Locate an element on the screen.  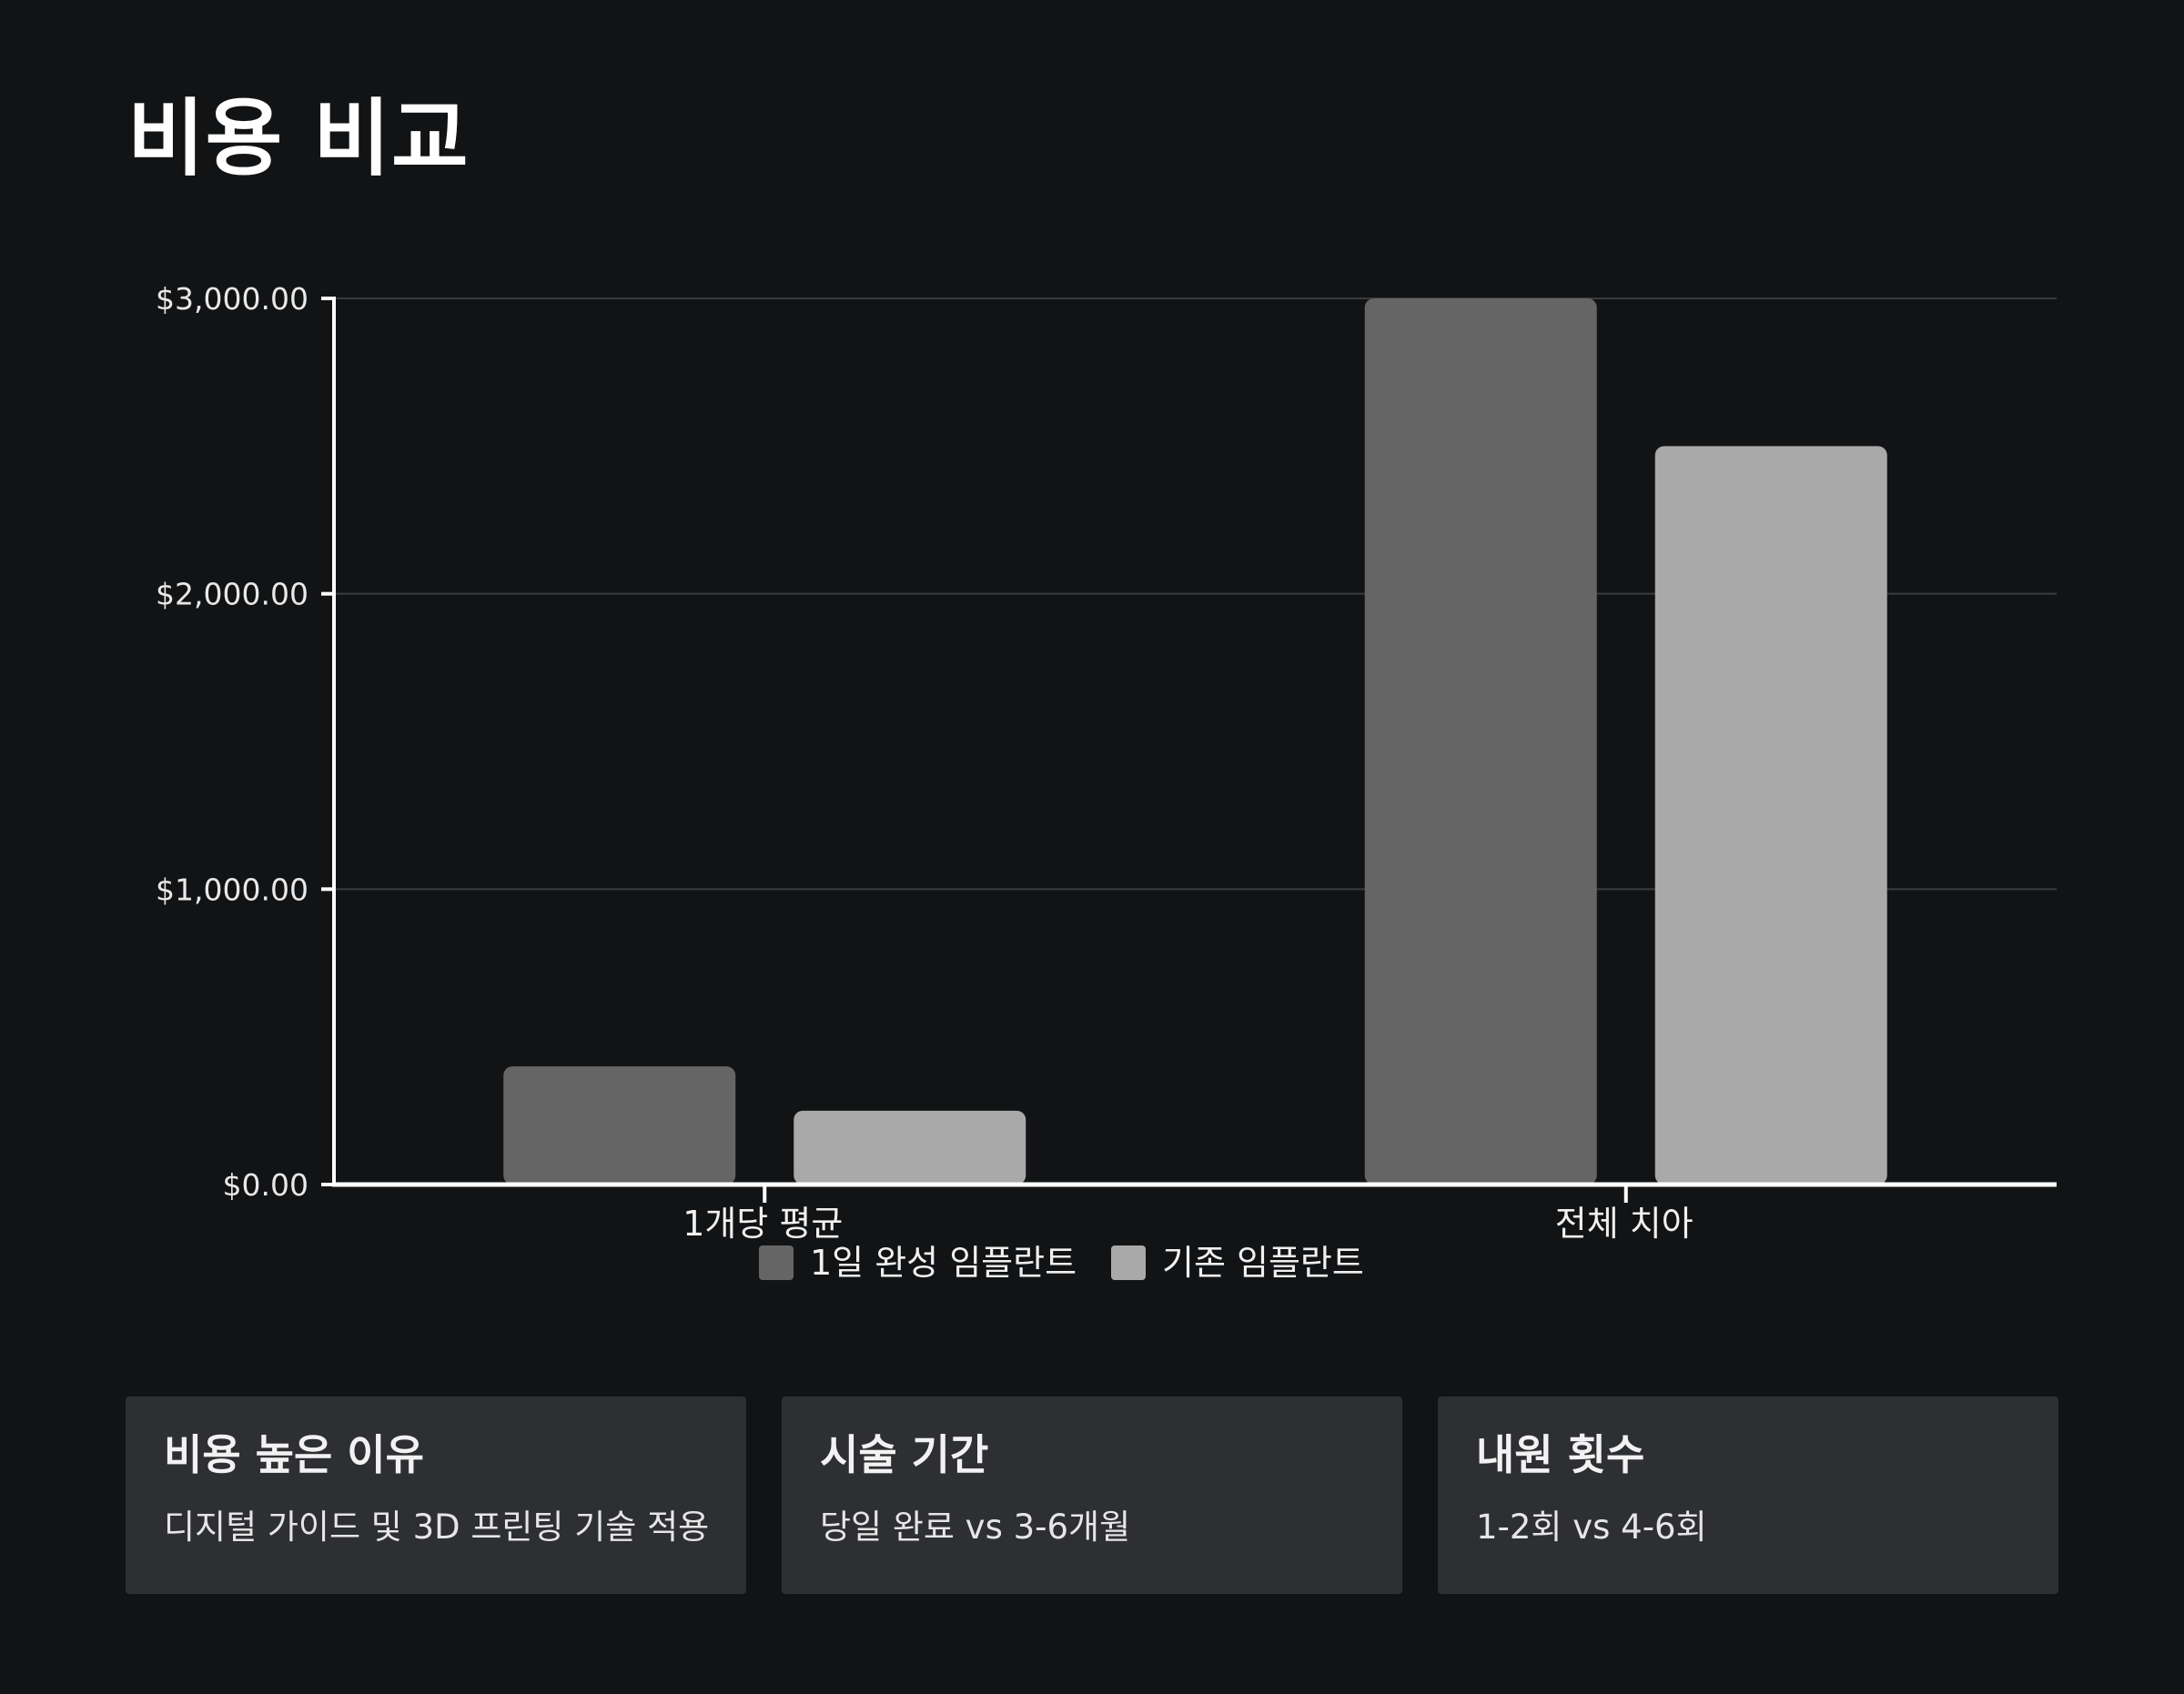
info-card-cost-reason: 비용 높은 이유 디지털 가이드 및 3D 프린팅 기술 적용 is located at coordinates (436, 1495).